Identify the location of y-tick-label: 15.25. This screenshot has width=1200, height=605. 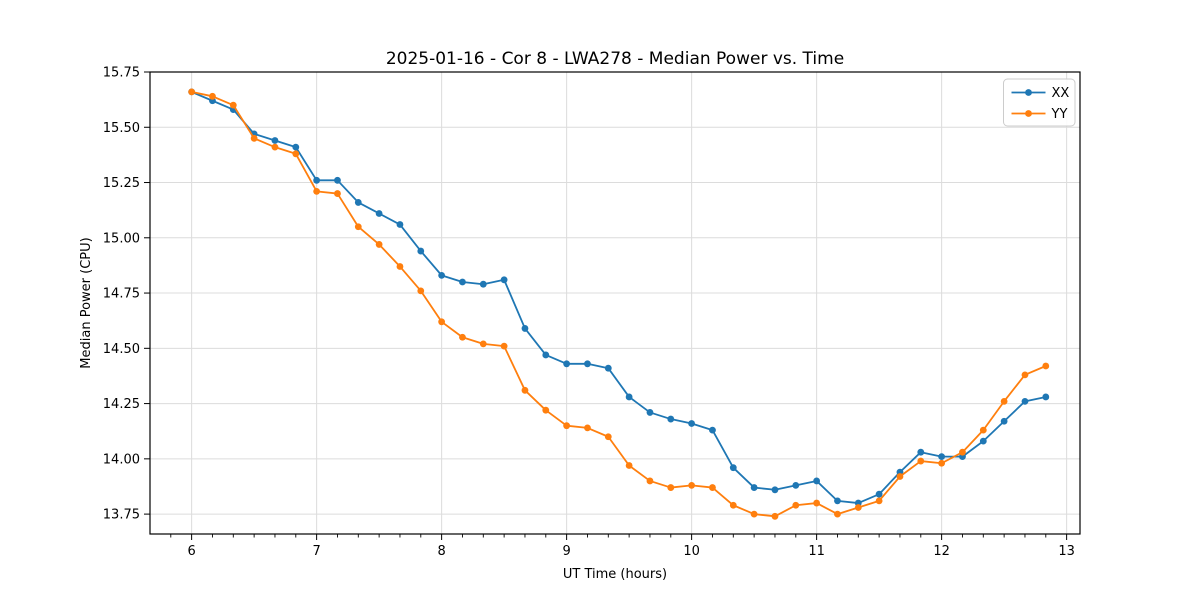
(121, 183).